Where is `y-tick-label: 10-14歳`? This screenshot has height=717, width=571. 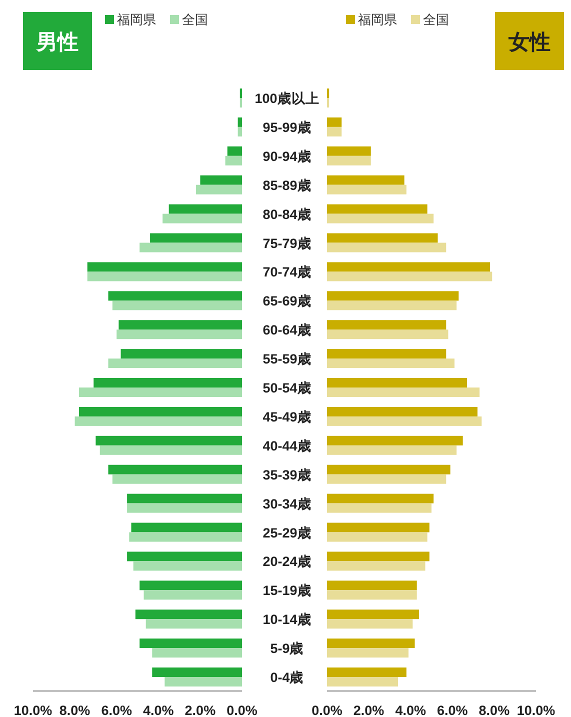
y-tick-label: 10-14歳 is located at coordinates (287, 620).